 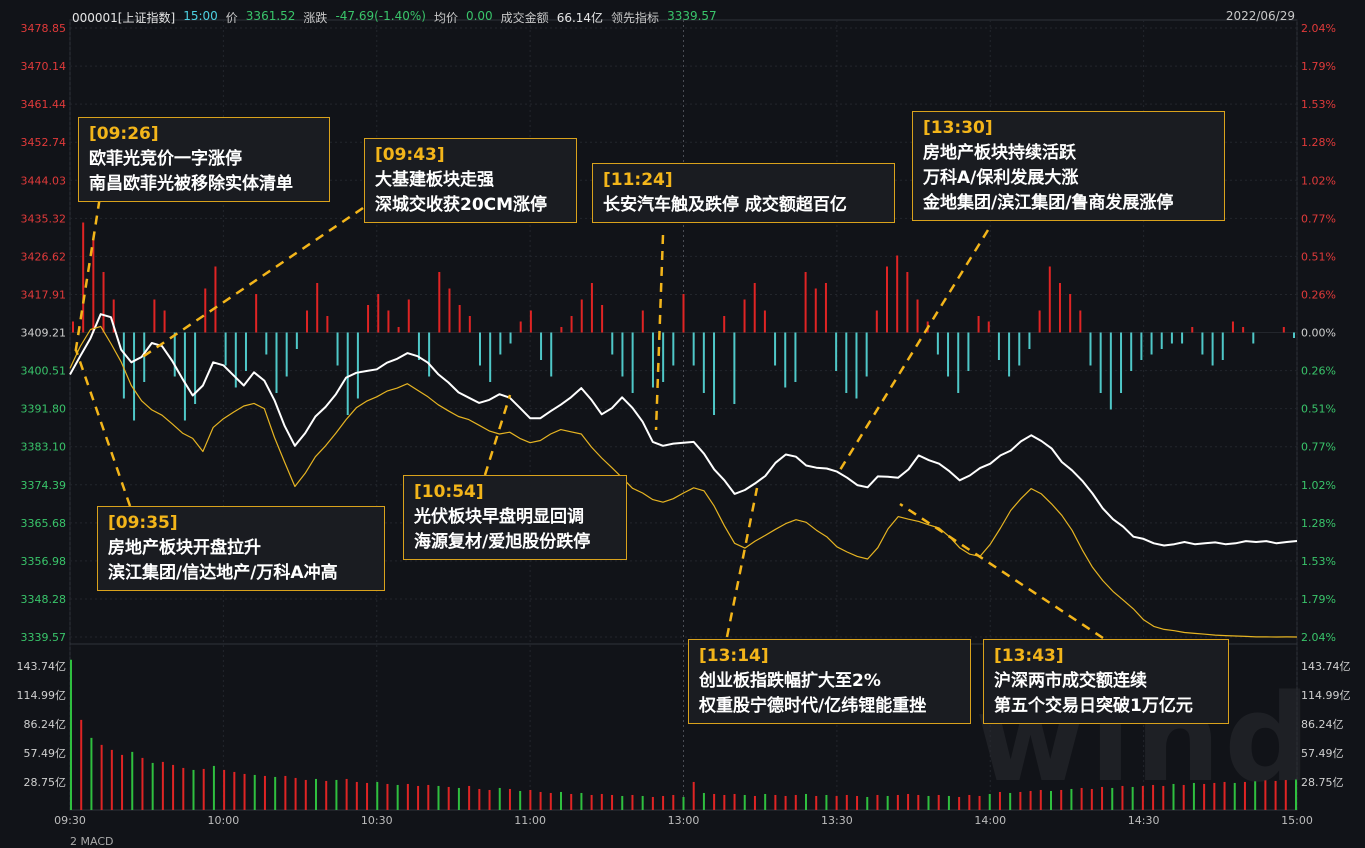 I want to click on annotation-line: 长安汽车触及跌停 成交额超百亿, so click(x=725, y=205).